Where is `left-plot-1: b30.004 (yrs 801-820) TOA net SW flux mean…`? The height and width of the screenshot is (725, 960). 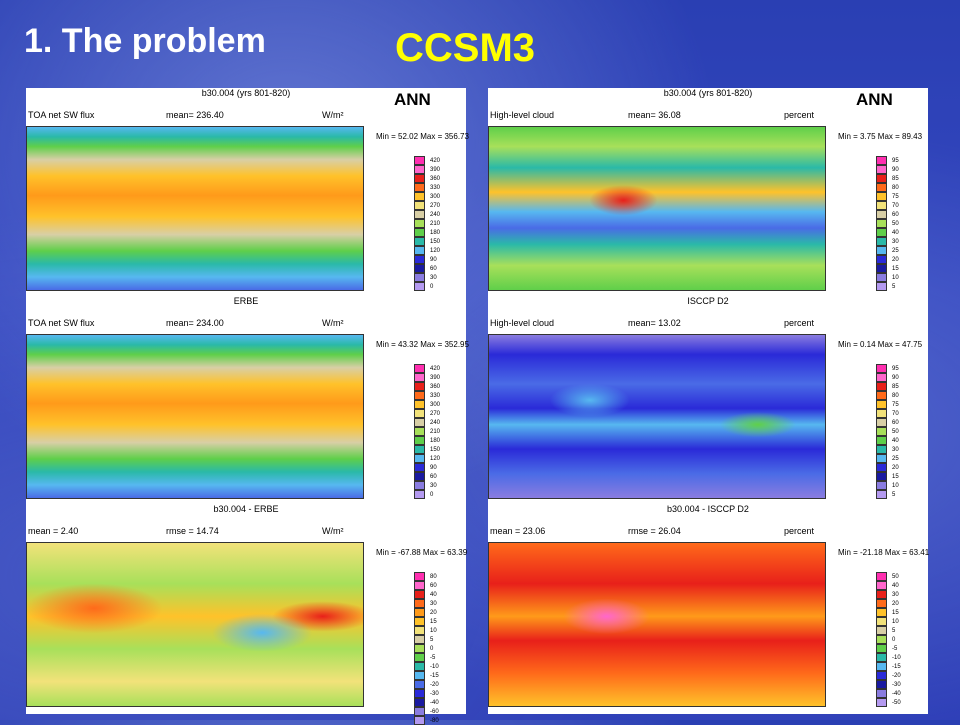
left-plot-1: b30.004 (yrs 801-820) TOA net SW flux mean… is located at coordinates (247, 190).